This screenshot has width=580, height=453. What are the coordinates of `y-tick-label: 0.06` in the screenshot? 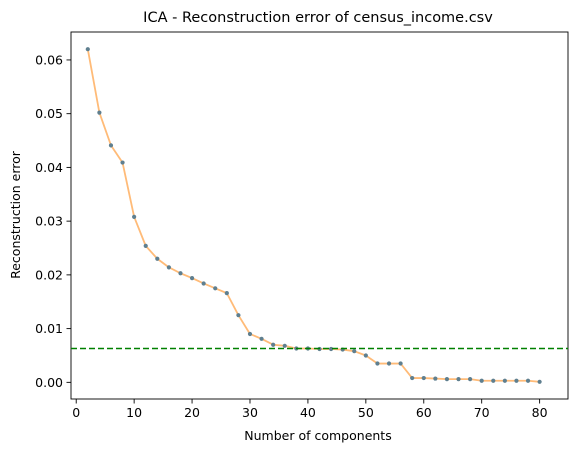 It's located at (49, 59).